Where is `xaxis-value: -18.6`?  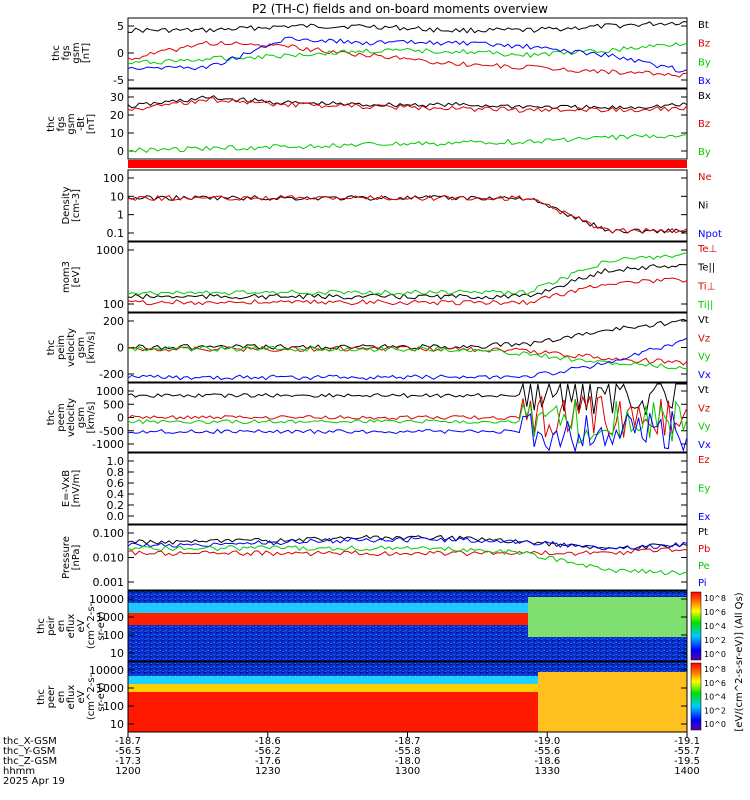
xaxis-value: -18.6 is located at coordinates (547, 761).